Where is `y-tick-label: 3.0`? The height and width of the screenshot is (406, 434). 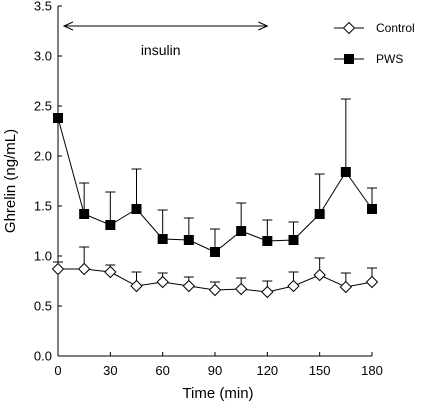
y-tick-label: 3.0 is located at coordinates (43, 56).